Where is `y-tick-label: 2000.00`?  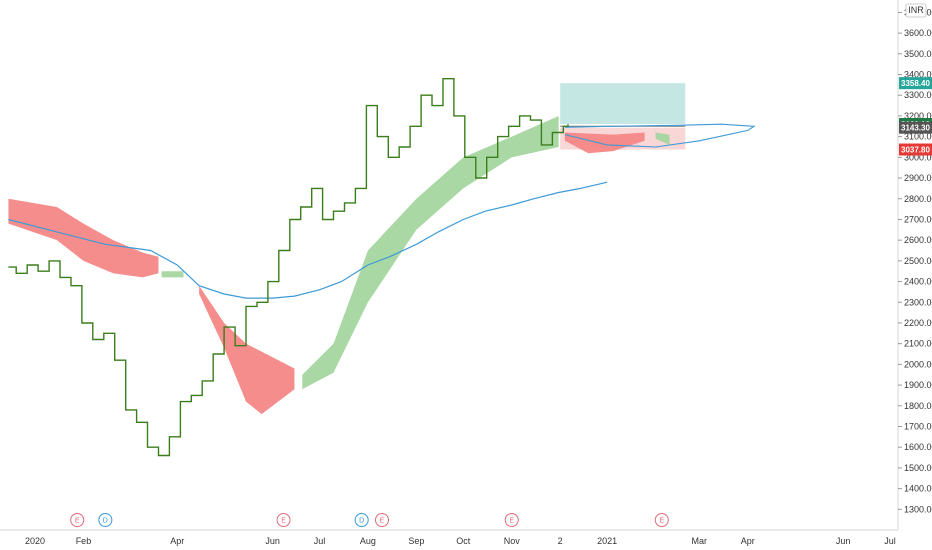 y-tick-label: 2000.00 is located at coordinates (918, 364).